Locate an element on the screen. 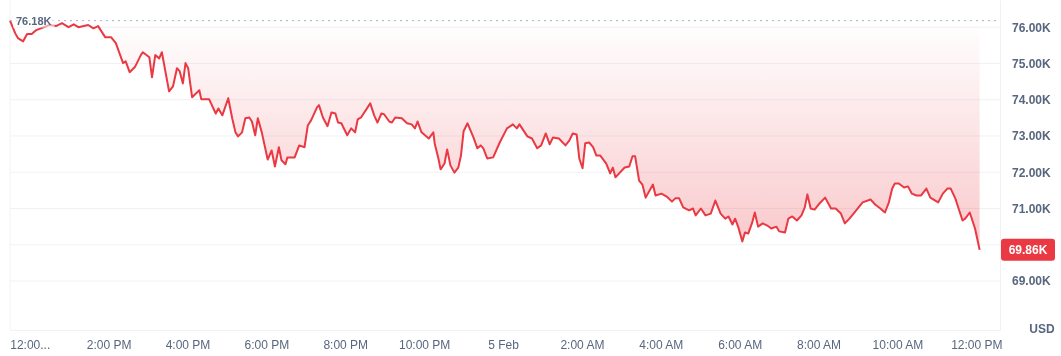  x-tick-label: 4:00 AM is located at coordinates (661, 344).